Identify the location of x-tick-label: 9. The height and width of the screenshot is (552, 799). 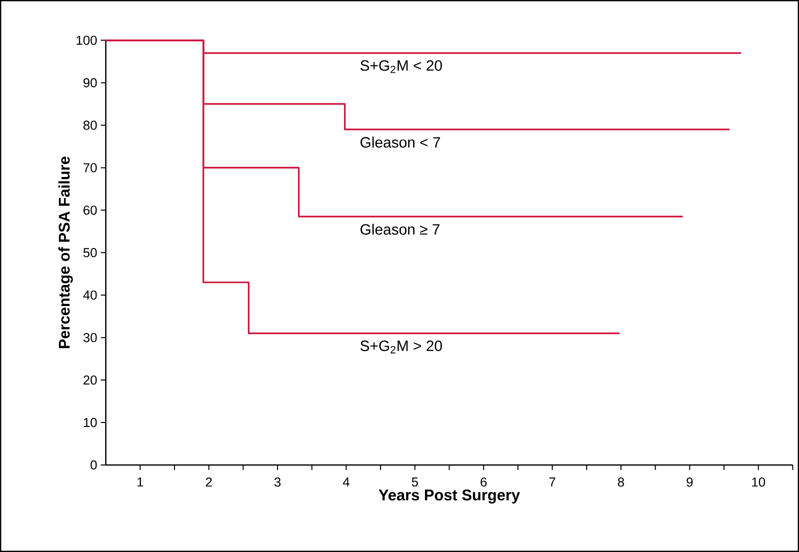
(689, 482).